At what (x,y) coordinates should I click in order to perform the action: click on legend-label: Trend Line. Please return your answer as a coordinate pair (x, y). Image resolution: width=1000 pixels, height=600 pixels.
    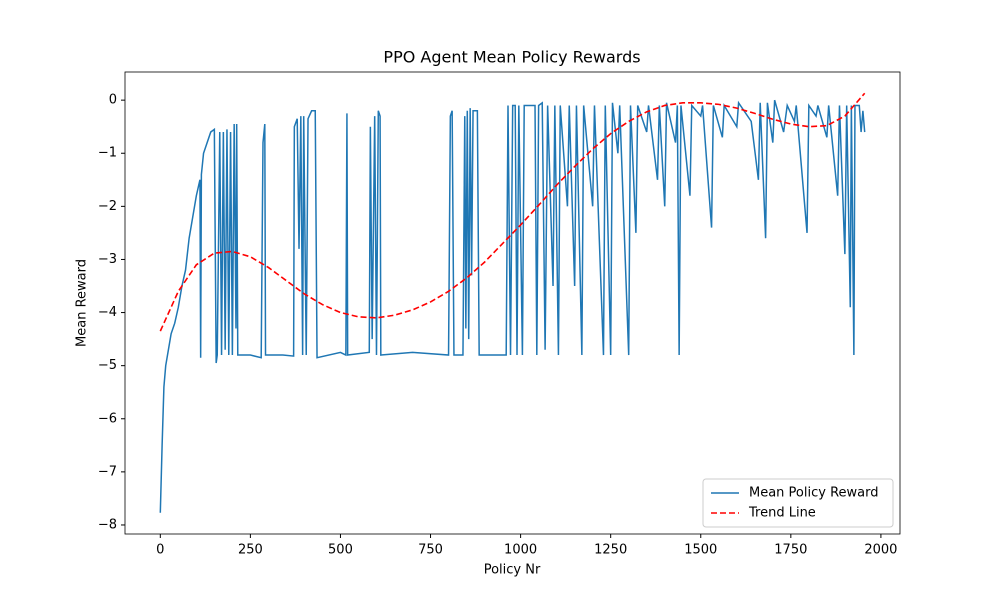
    Looking at the image, I should click on (782, 513).